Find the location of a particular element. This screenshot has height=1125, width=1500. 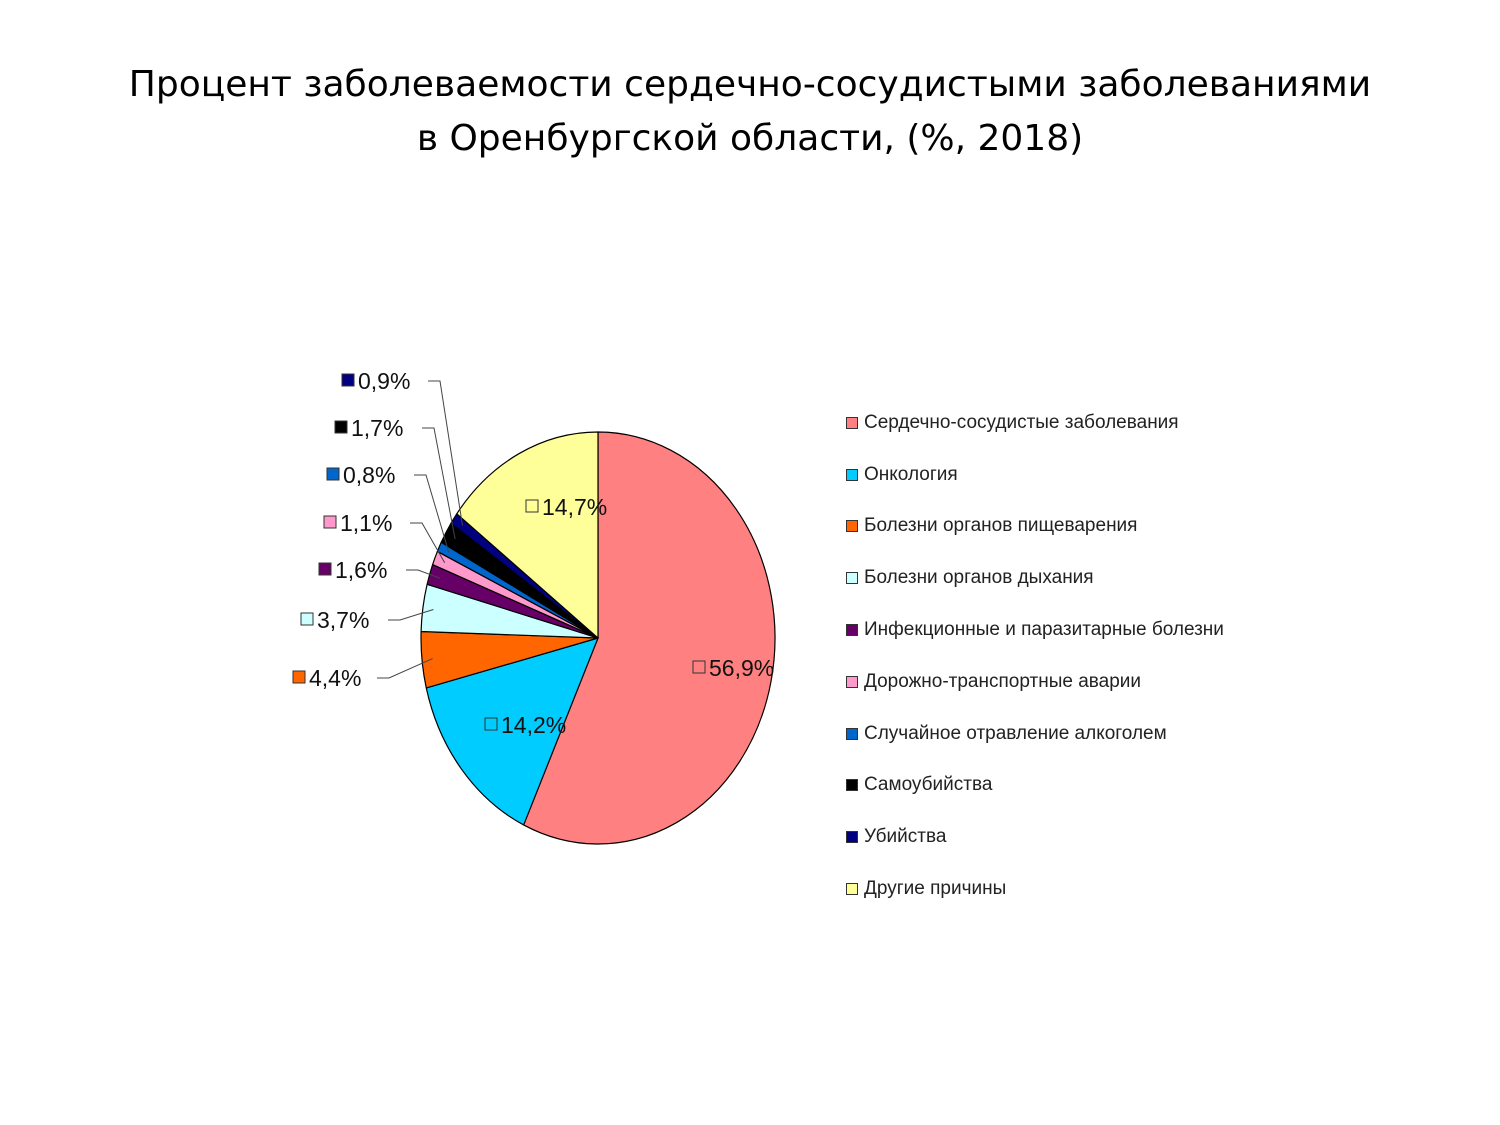

data-label-8: 1,7% is located at coordinates (368, 428).